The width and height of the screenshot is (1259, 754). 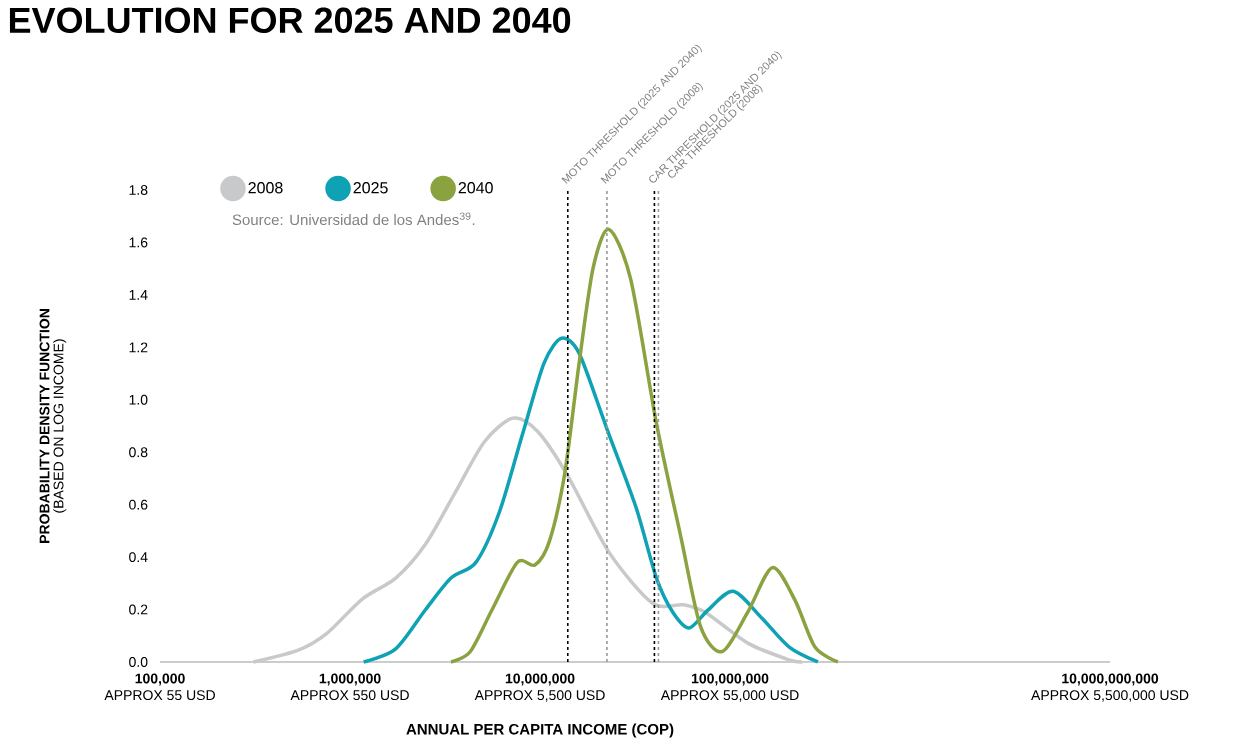 What do you see at coordinates (160, 679) in the screenshot?
I see `x-tick-label: 100,000` at bounding box center [160, 679].